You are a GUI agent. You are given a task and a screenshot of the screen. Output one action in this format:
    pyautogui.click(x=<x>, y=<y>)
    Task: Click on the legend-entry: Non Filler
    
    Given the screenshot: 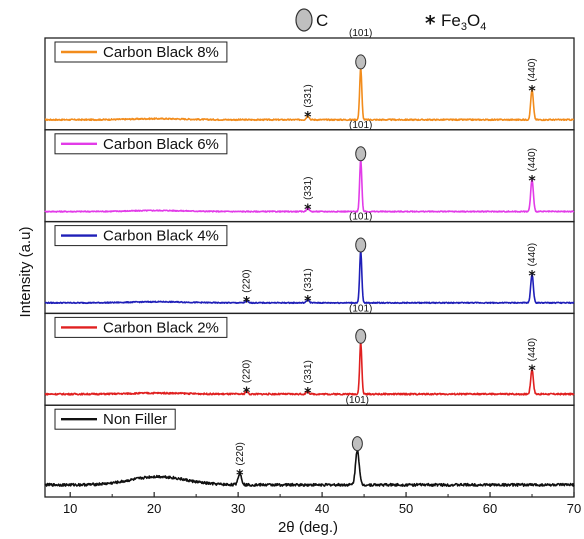 What is the action you would take?
    pyautogui.click(x=115, y=419)
    